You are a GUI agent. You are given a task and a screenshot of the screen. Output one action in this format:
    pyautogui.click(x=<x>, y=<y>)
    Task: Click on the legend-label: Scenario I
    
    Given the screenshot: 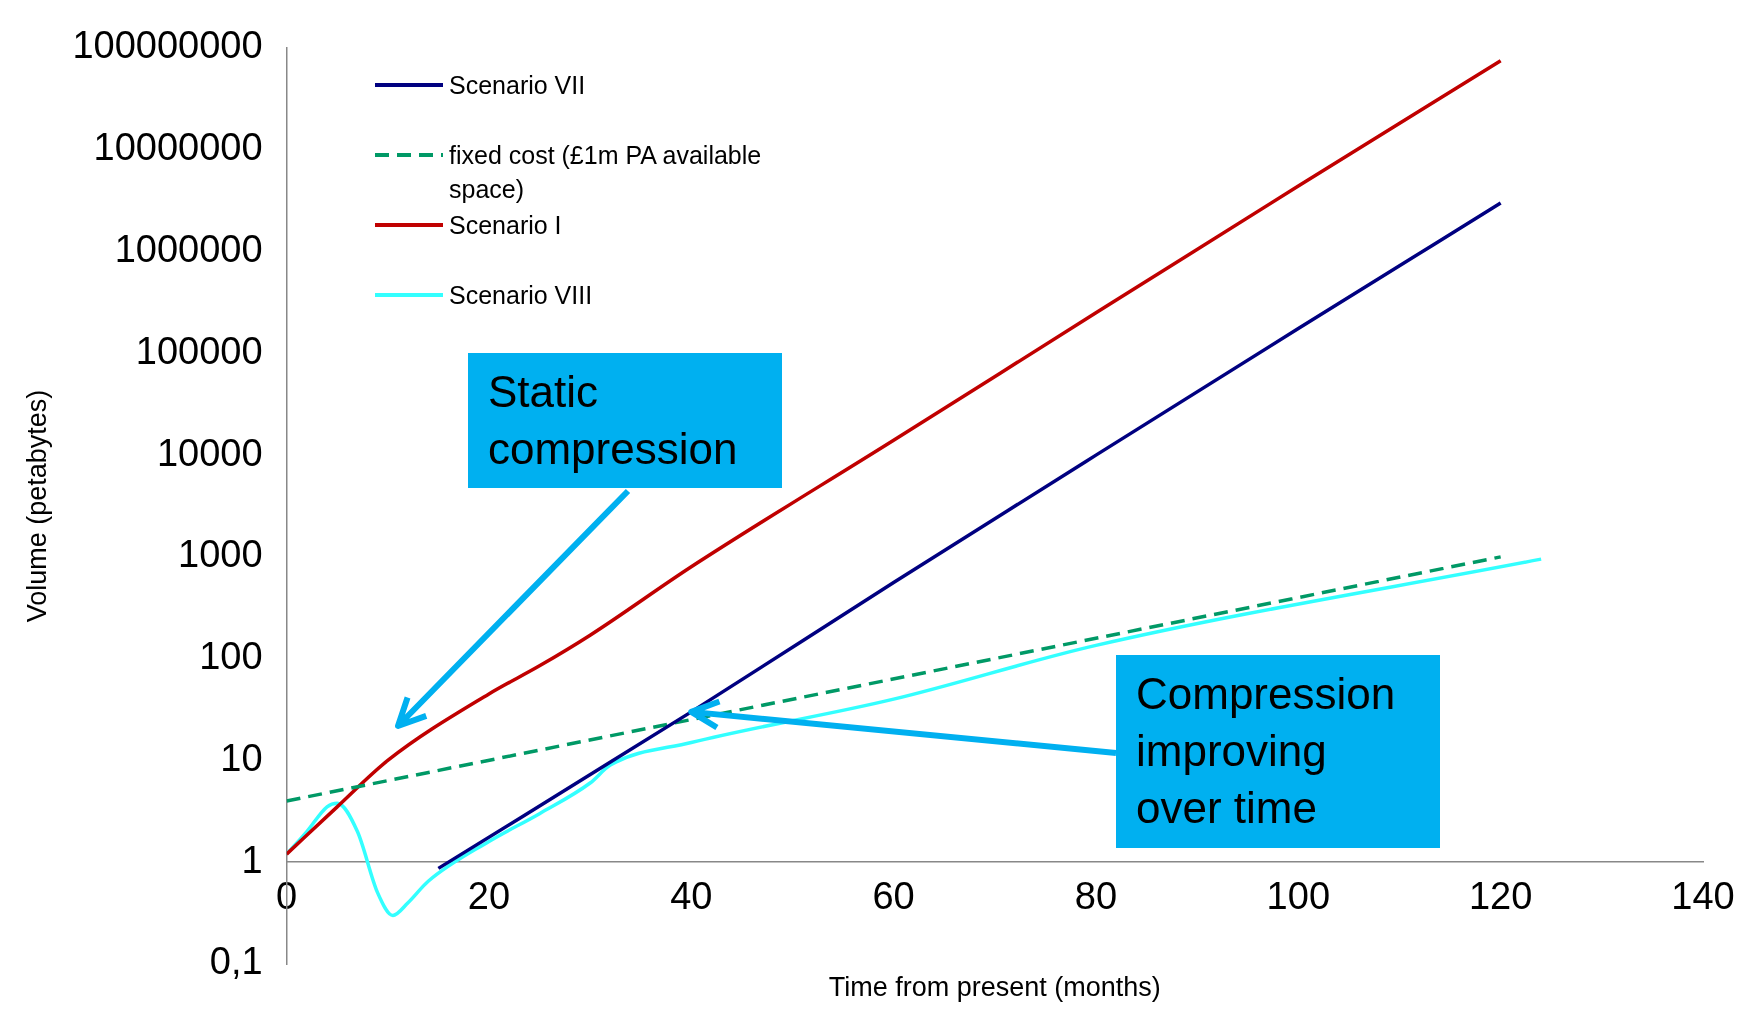 What is the action you would take?
    pyautogui.click(x=506, y=225)
    